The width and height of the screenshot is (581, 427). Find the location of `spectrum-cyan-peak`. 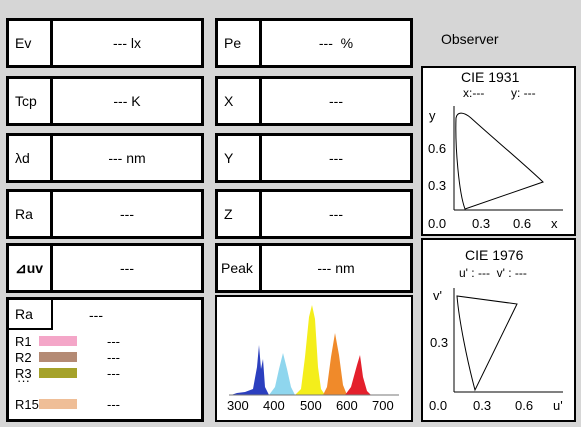

spectrum-cyan-peak is located at coordinates (282, 374).